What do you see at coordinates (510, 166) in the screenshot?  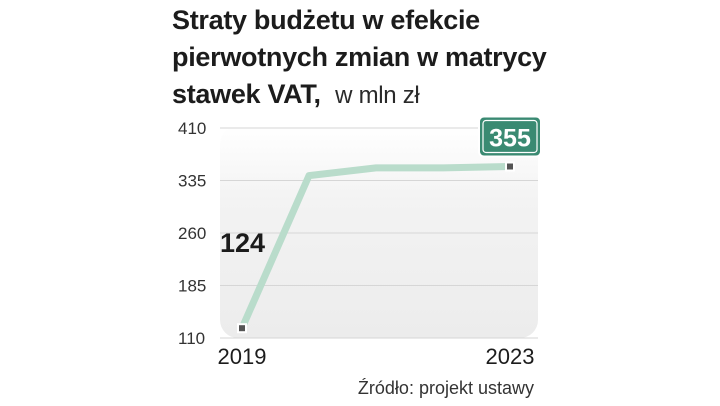 I see `data-point-2023` at bounding box center [510, 166].